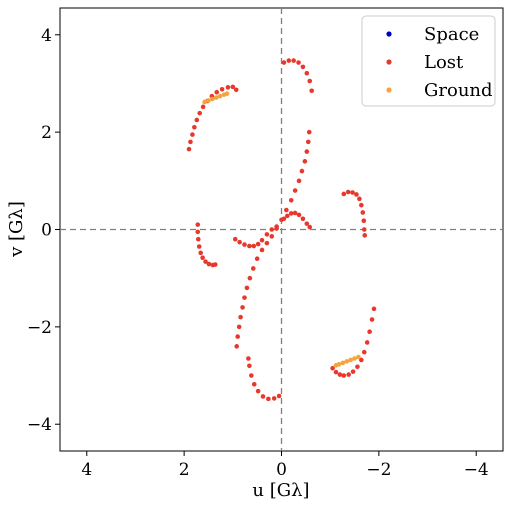  I want to click on x-tick-label: −4, so click(476, 470).